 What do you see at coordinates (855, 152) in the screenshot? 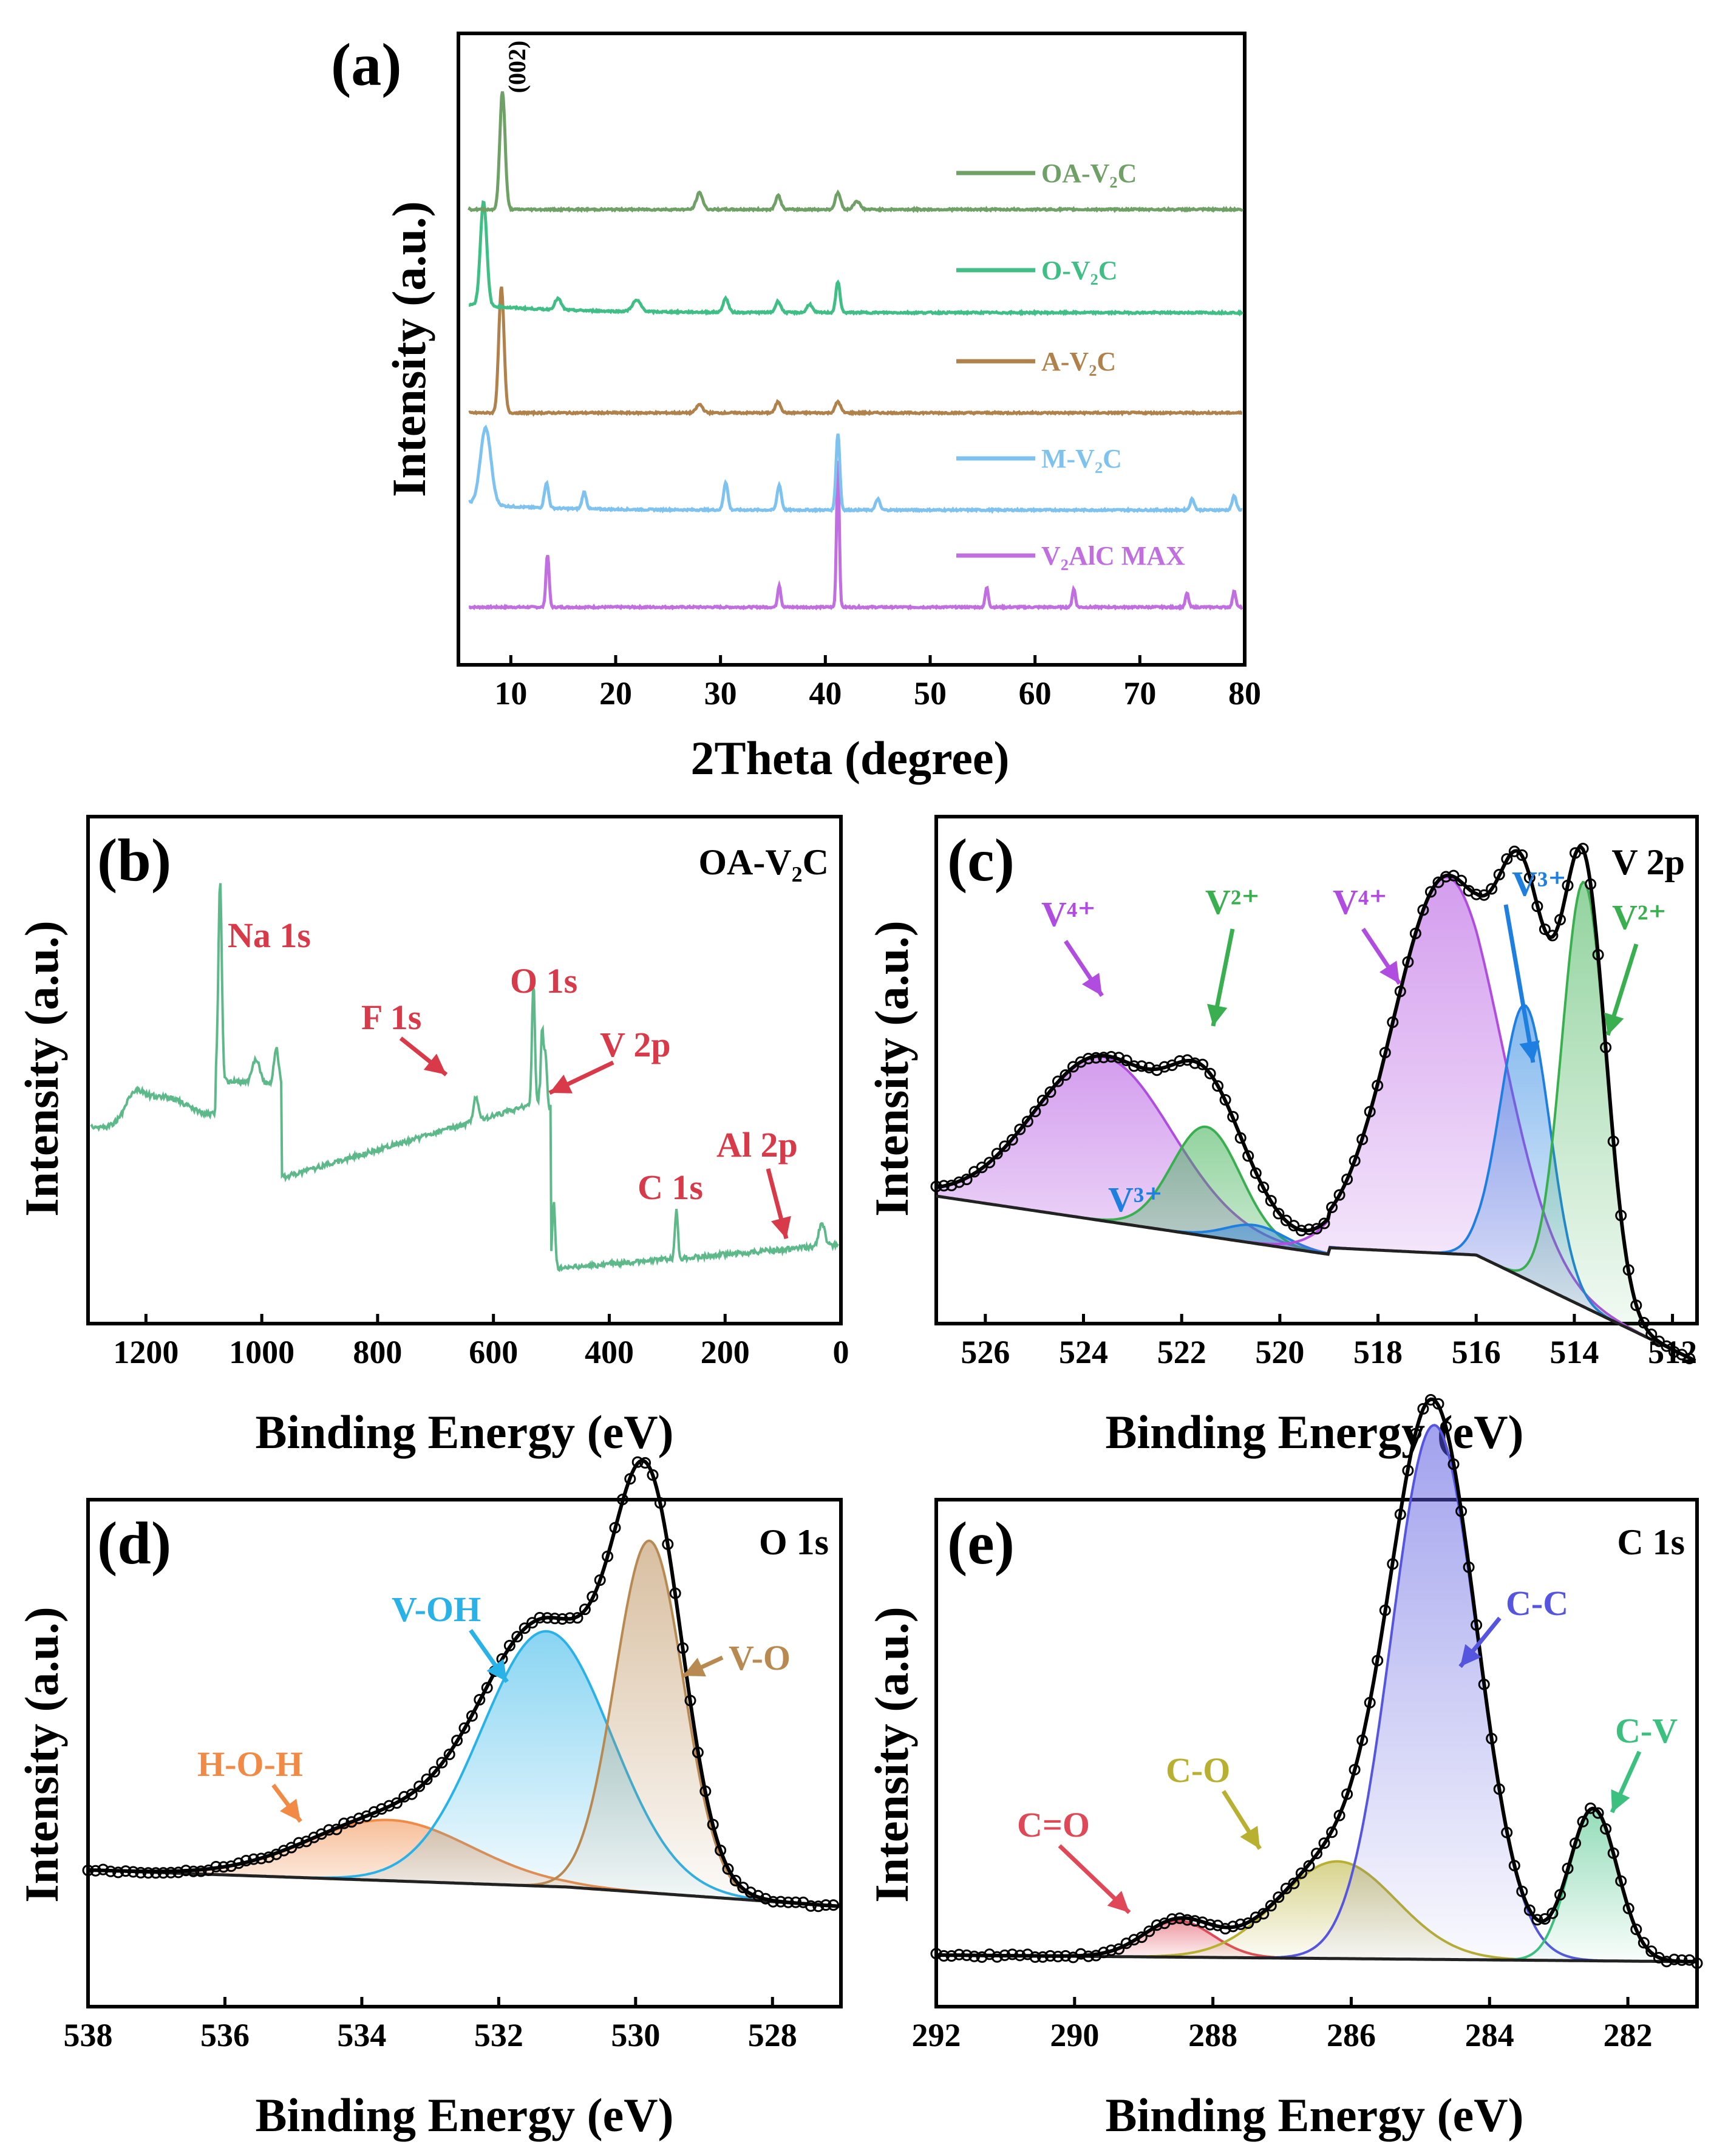
I see `xrd-curve` at bounding box center [855, 152].